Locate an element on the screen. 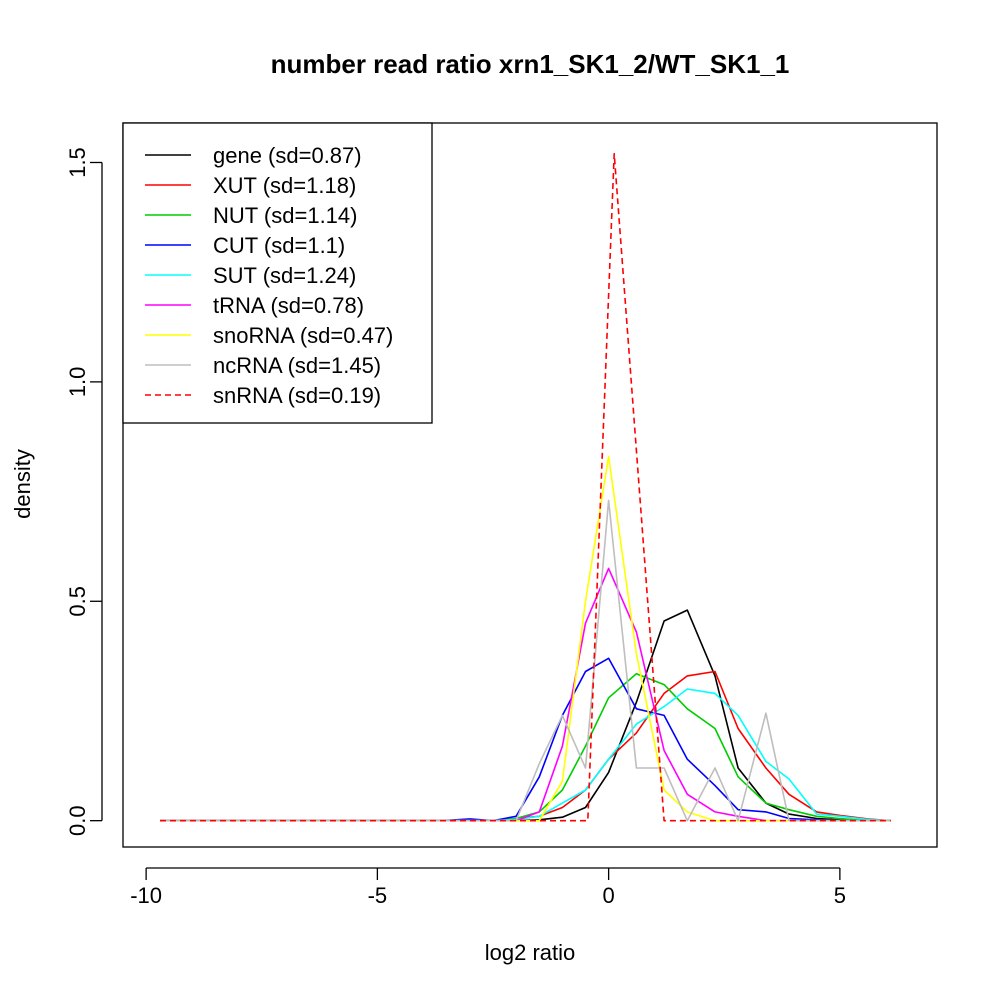 This screenshot has height=1000, width=1000. legend-label: snRNA (sd=0.19) is located at coordinates (297, 395).